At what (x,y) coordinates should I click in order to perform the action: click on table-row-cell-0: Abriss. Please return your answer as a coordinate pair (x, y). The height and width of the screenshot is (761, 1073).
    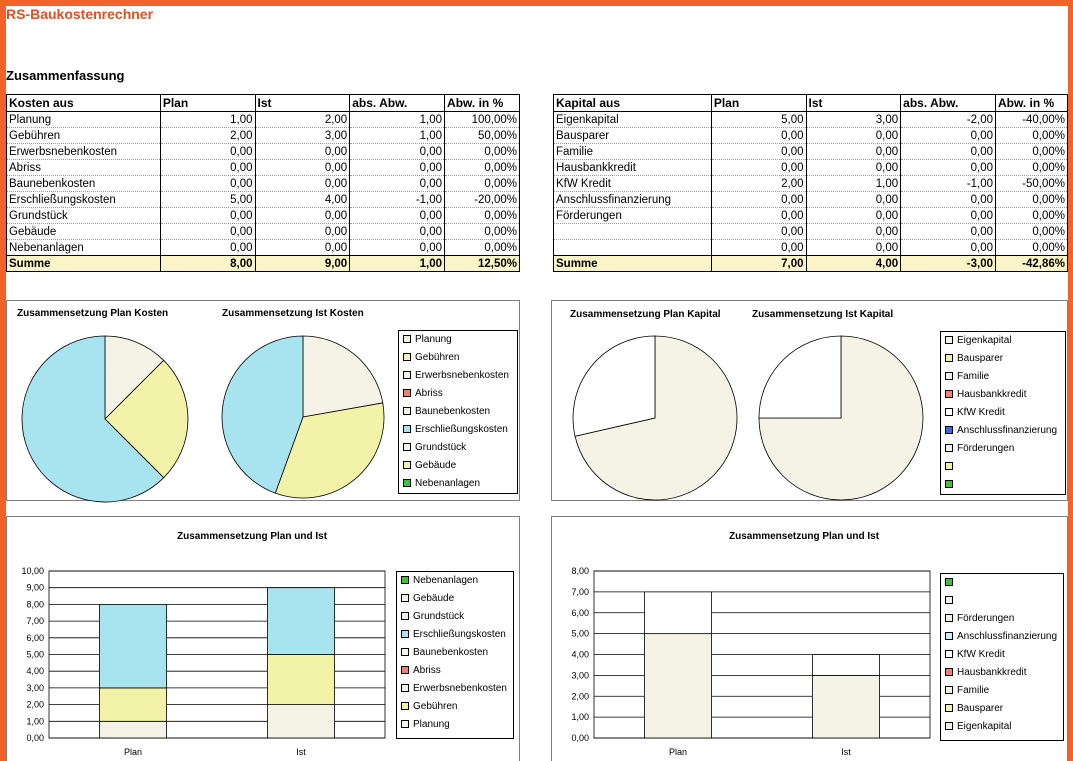
    Looking at the image, I should click on (83, 167).